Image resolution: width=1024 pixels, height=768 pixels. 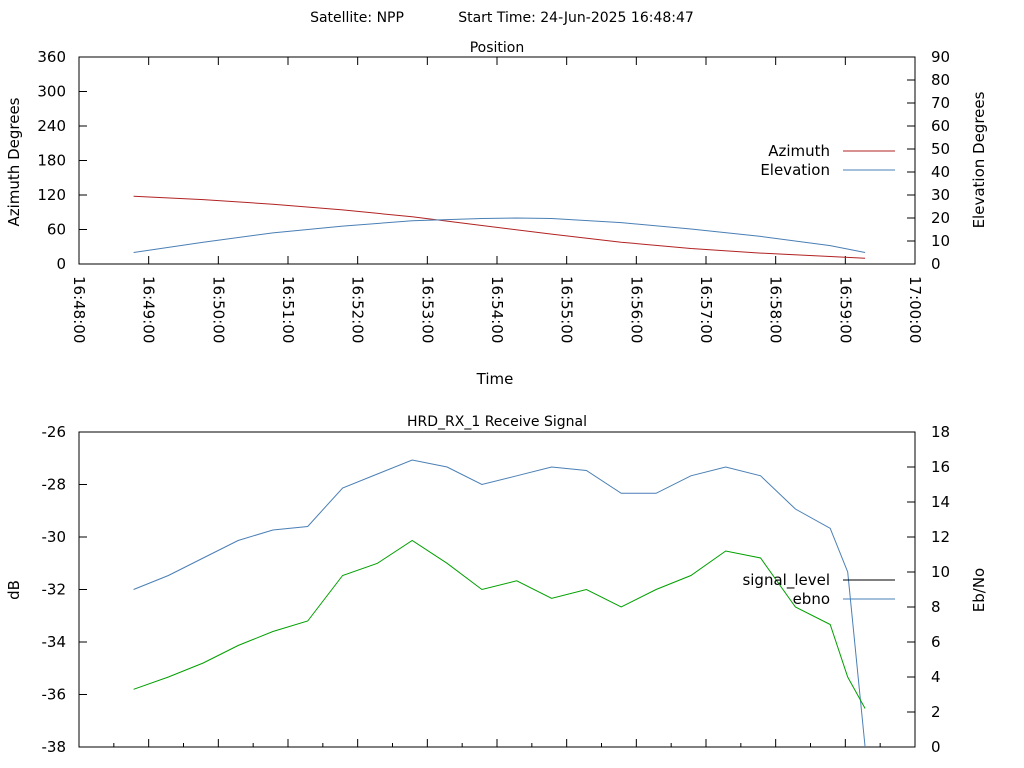 I want to click on position-right-axis-tick-label-6: 60, so click(x=940, y=126).